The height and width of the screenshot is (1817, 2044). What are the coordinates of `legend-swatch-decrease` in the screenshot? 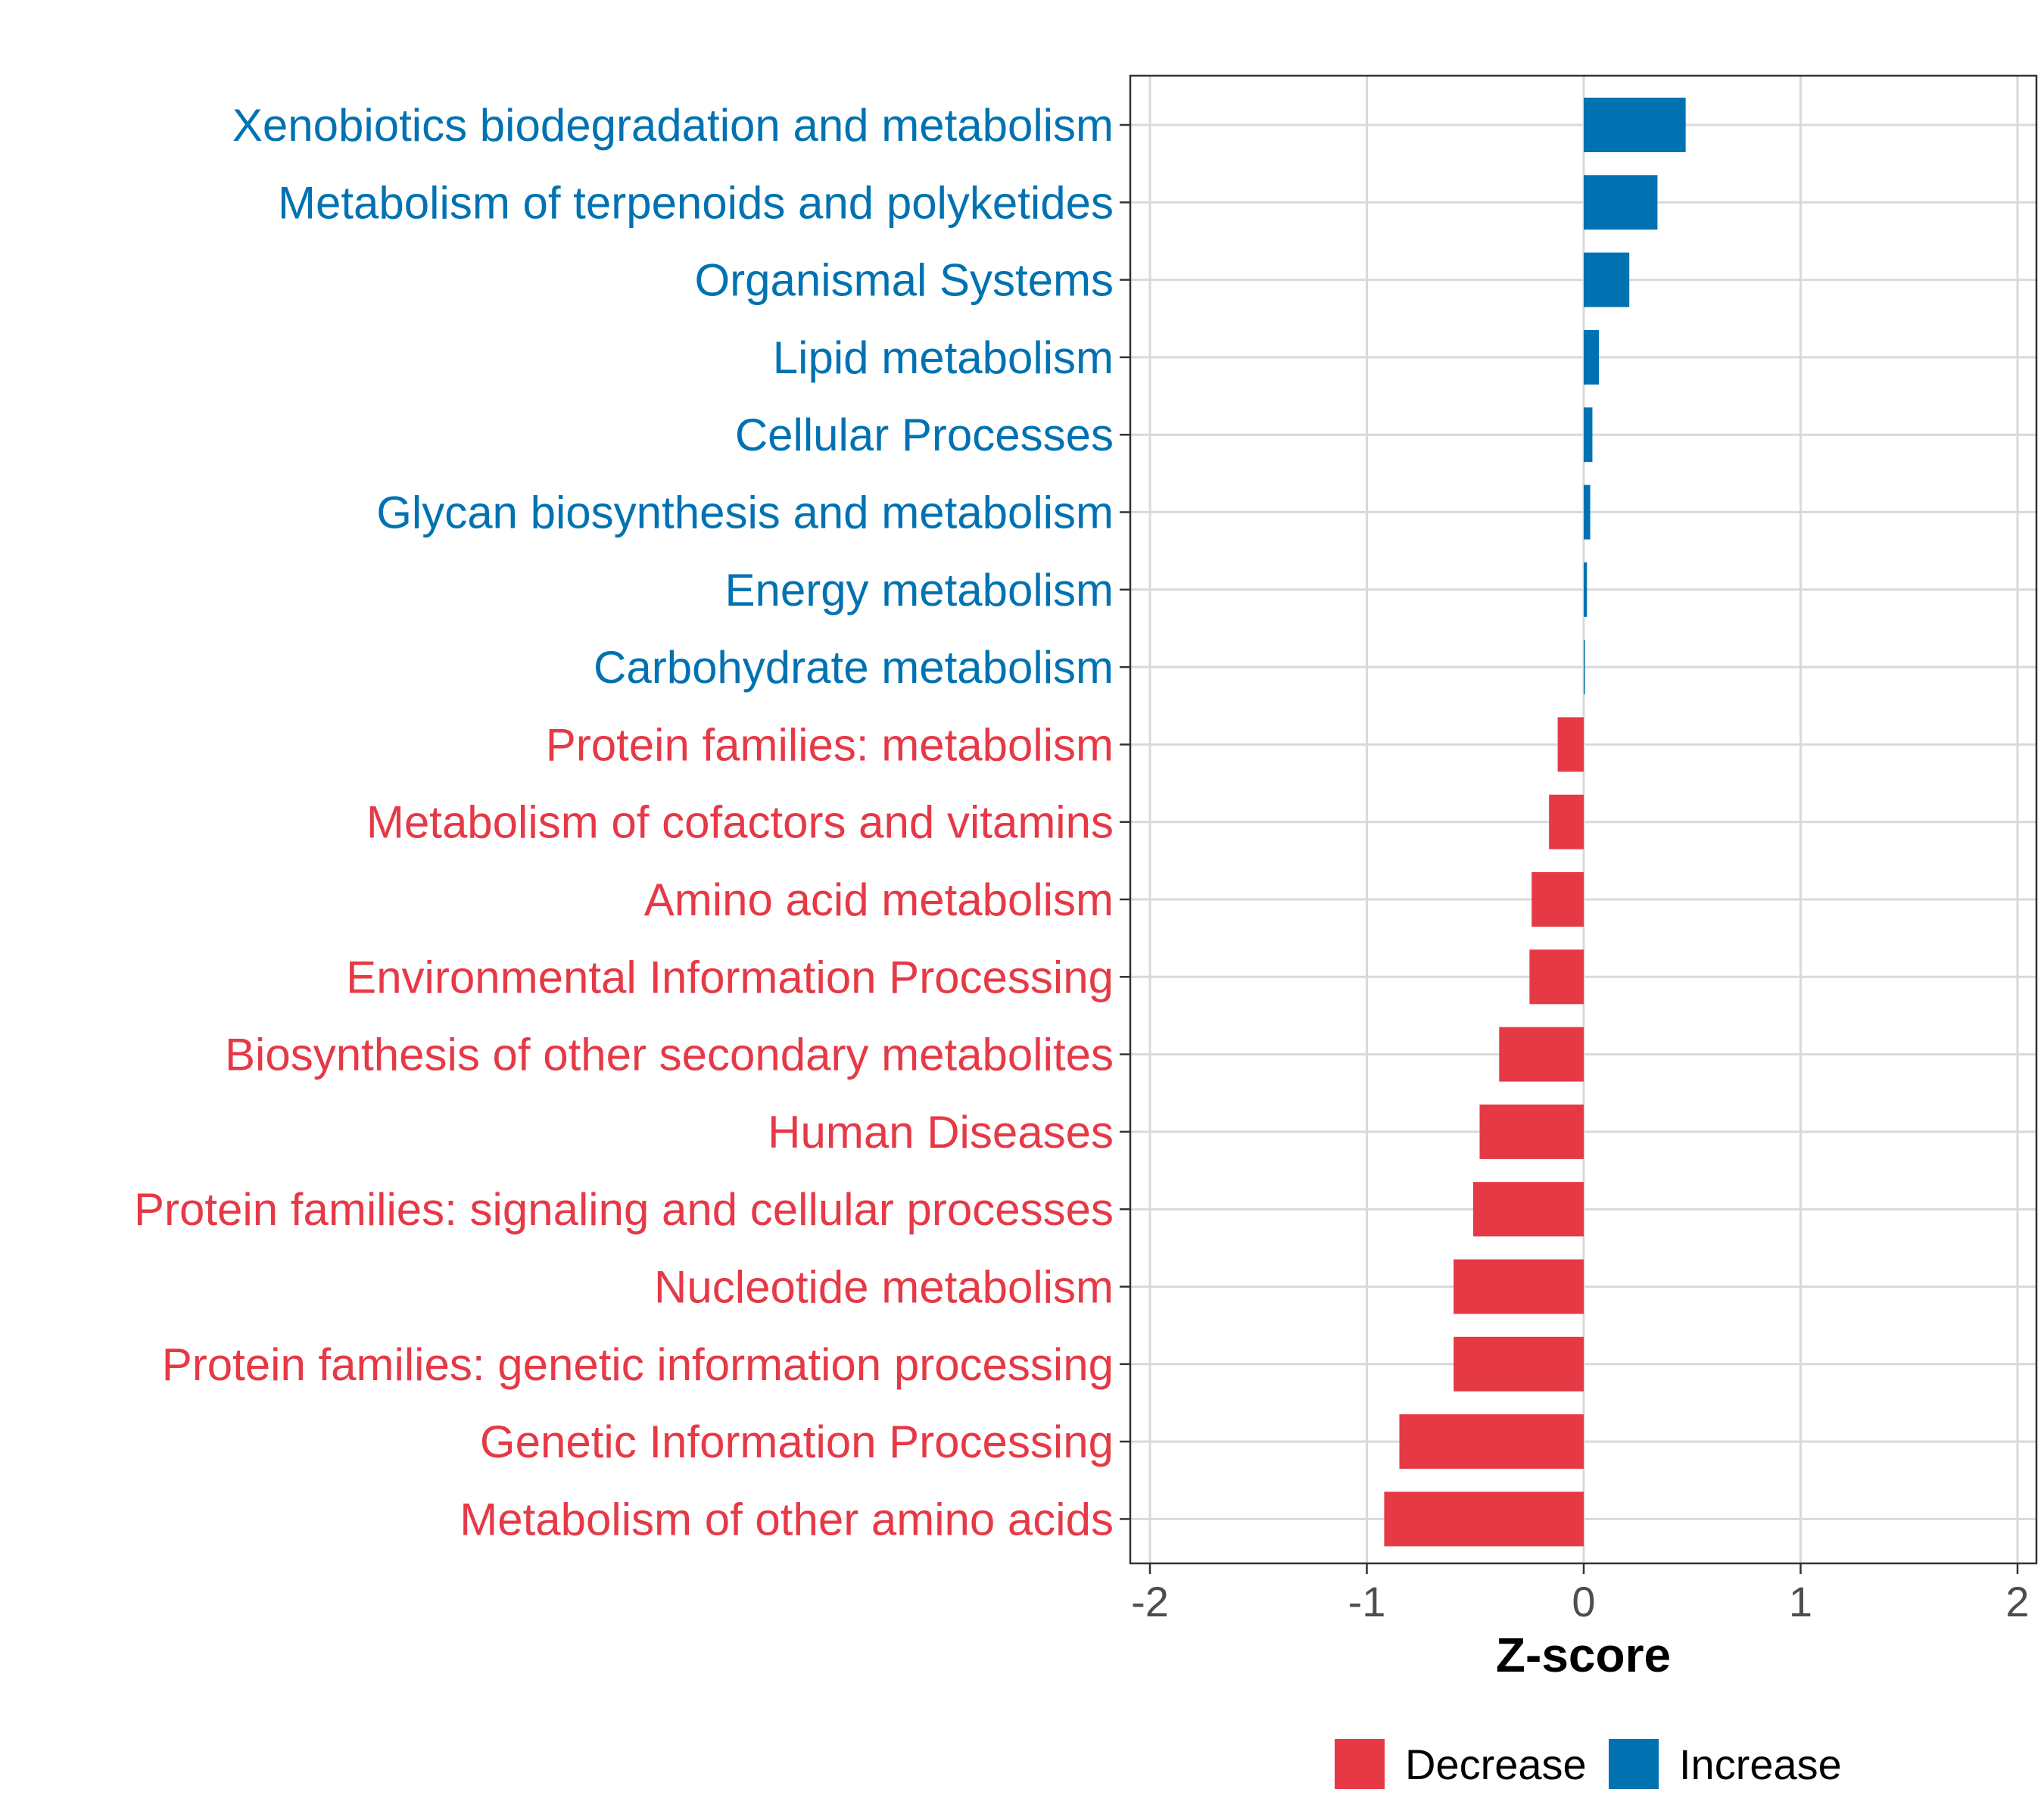 It's located at (1360, 1764).